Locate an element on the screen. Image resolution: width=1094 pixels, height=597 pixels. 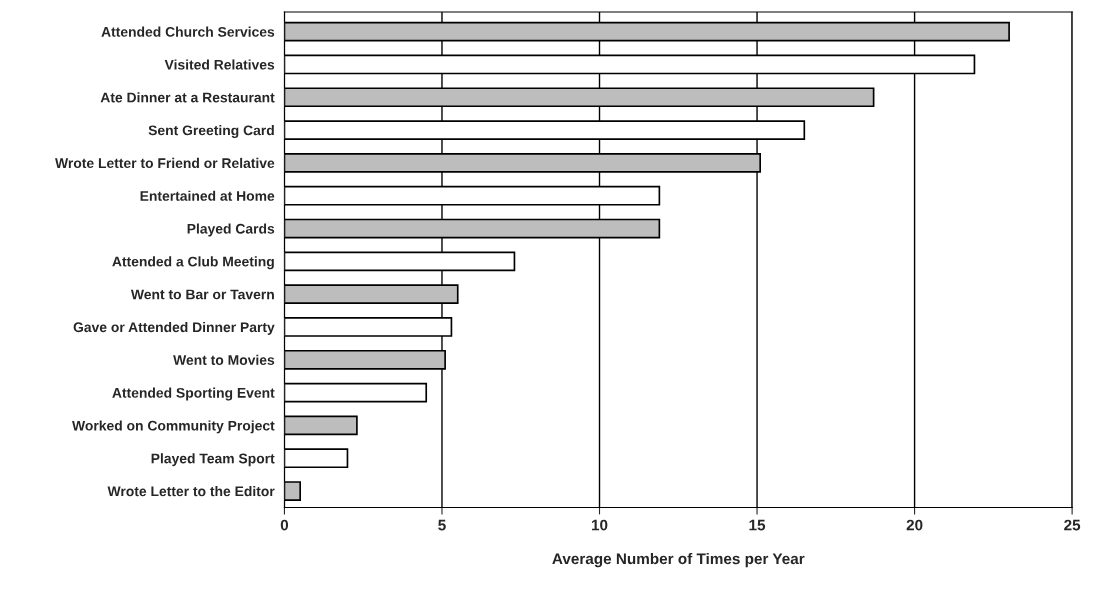
y-tick-label: Ate Dinner at a Restaurant is located at coordinates (187, 97).